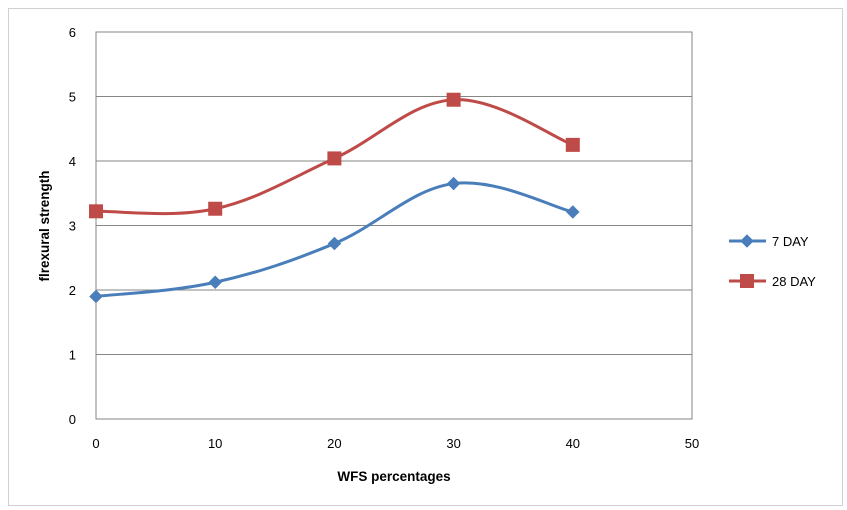 The image size is (847, 510). I want to click on y-tick-label: 0, so click(72, 419).